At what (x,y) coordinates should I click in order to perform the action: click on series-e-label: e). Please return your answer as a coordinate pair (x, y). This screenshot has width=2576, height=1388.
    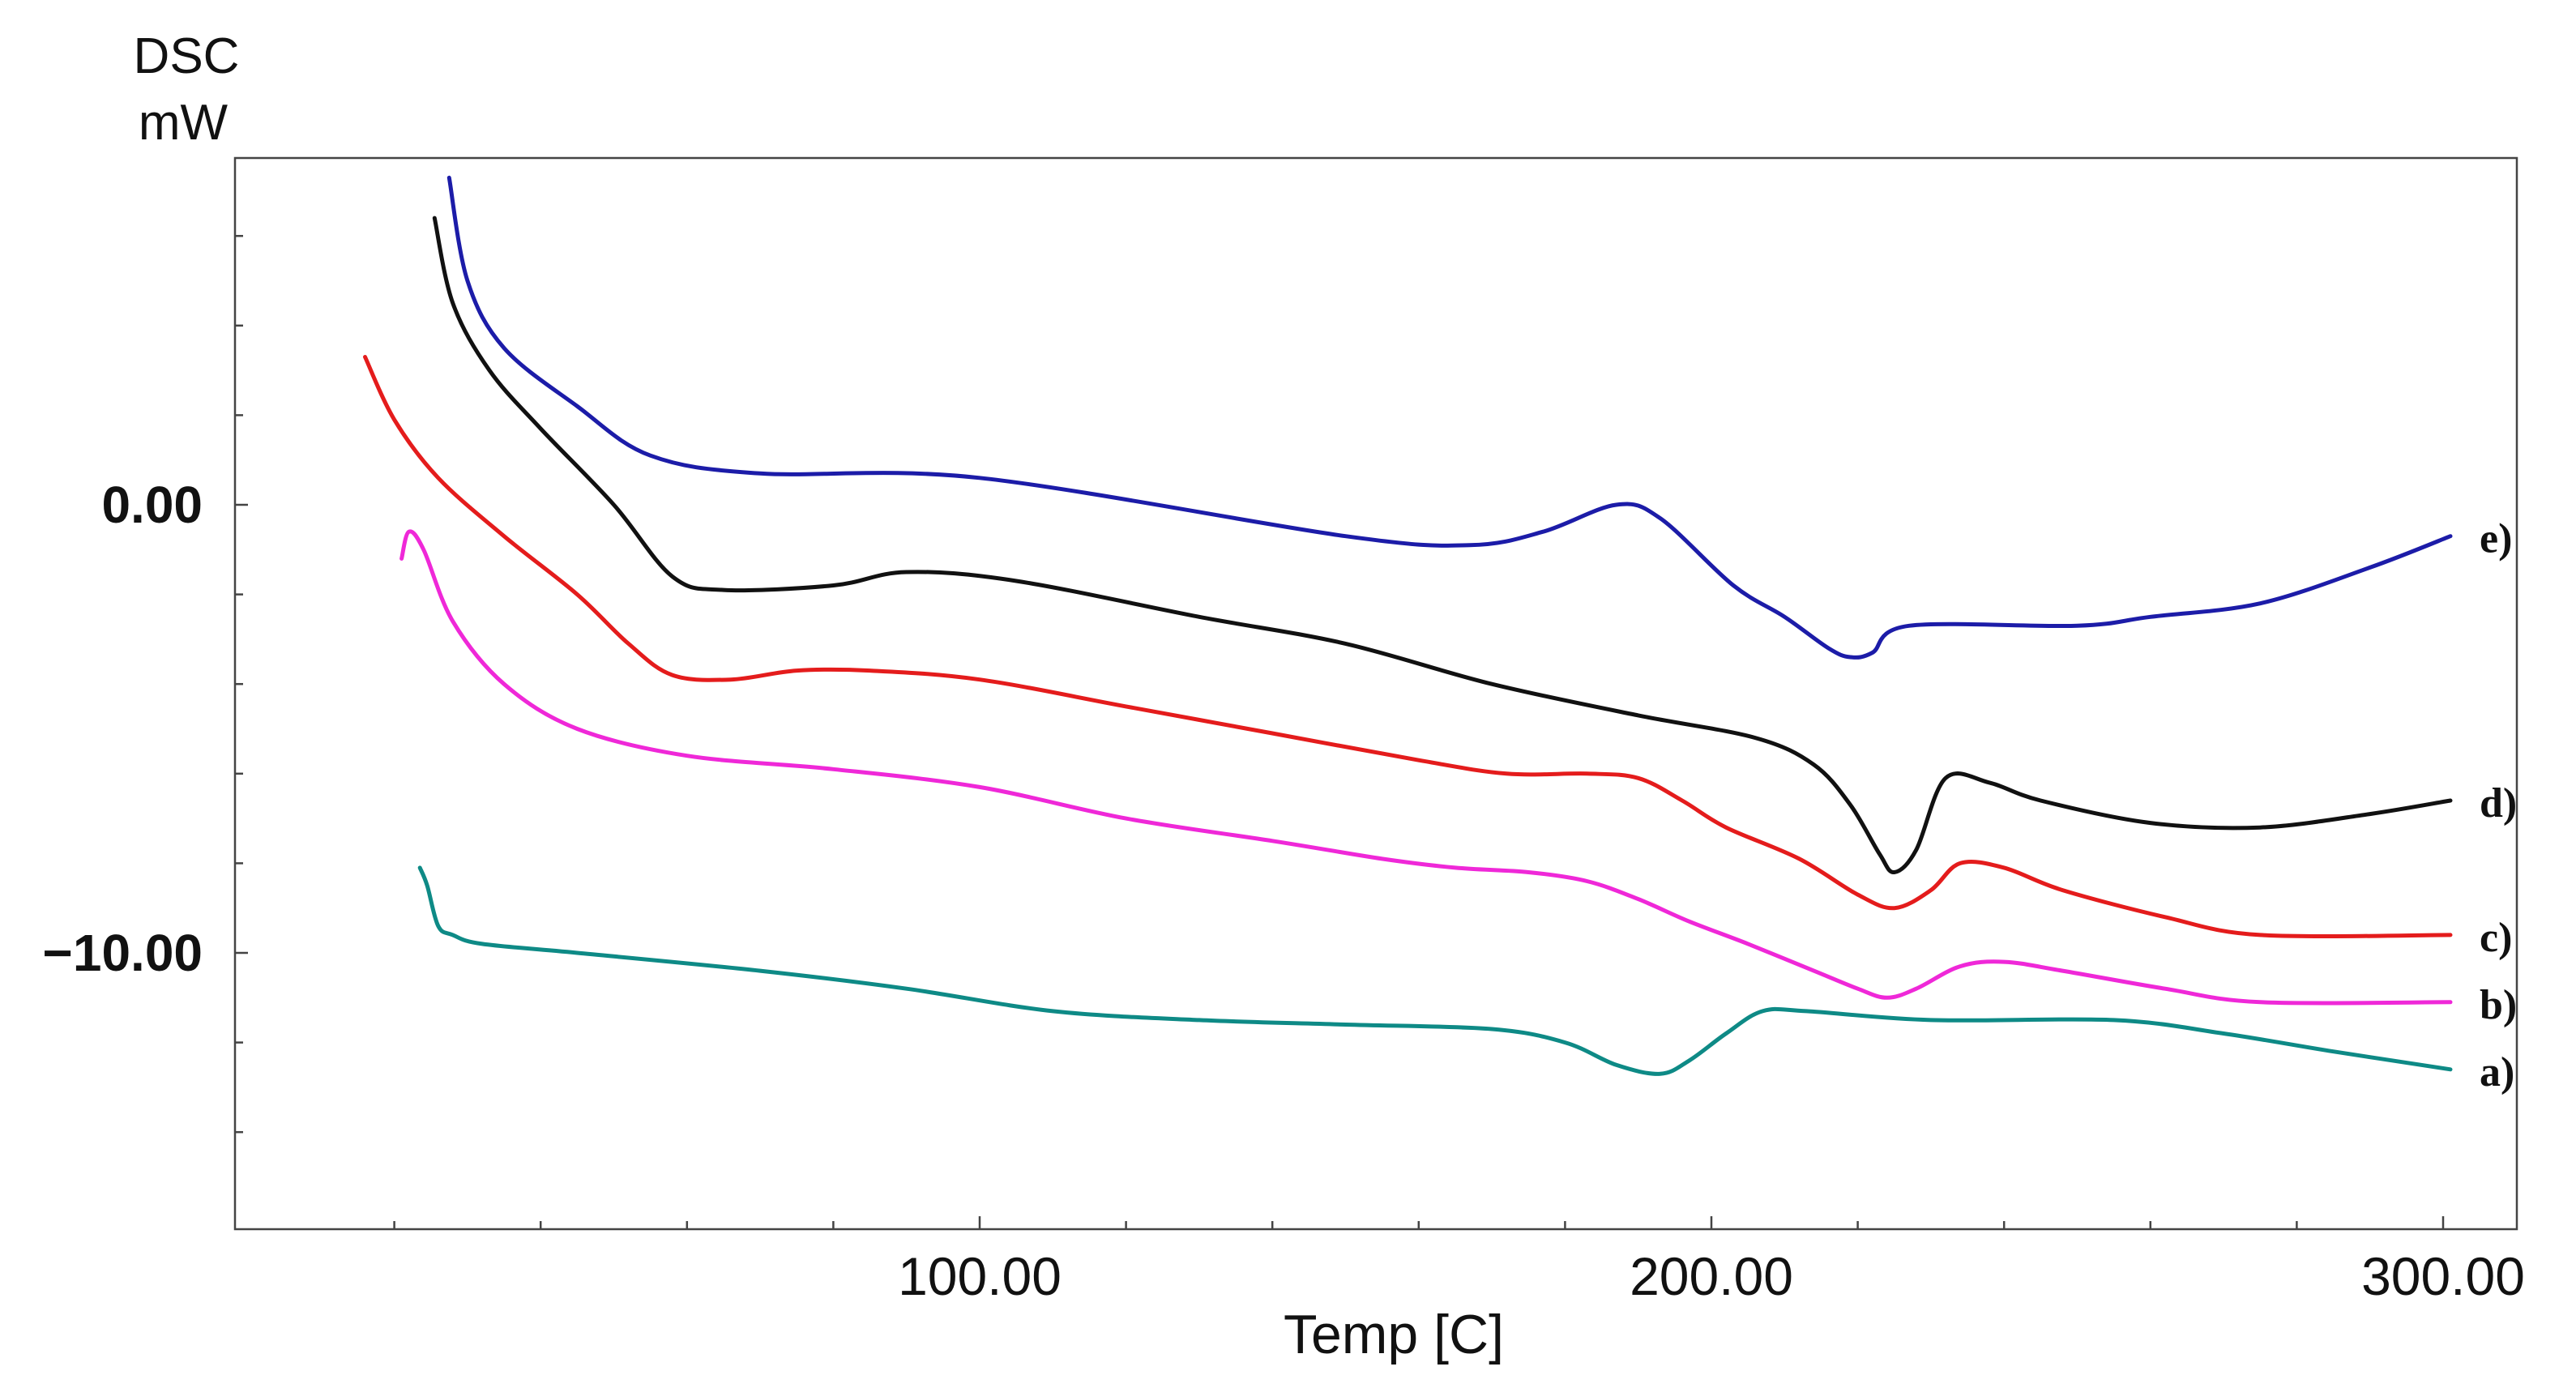
    Looking at the image, I should click on (2496, 539).